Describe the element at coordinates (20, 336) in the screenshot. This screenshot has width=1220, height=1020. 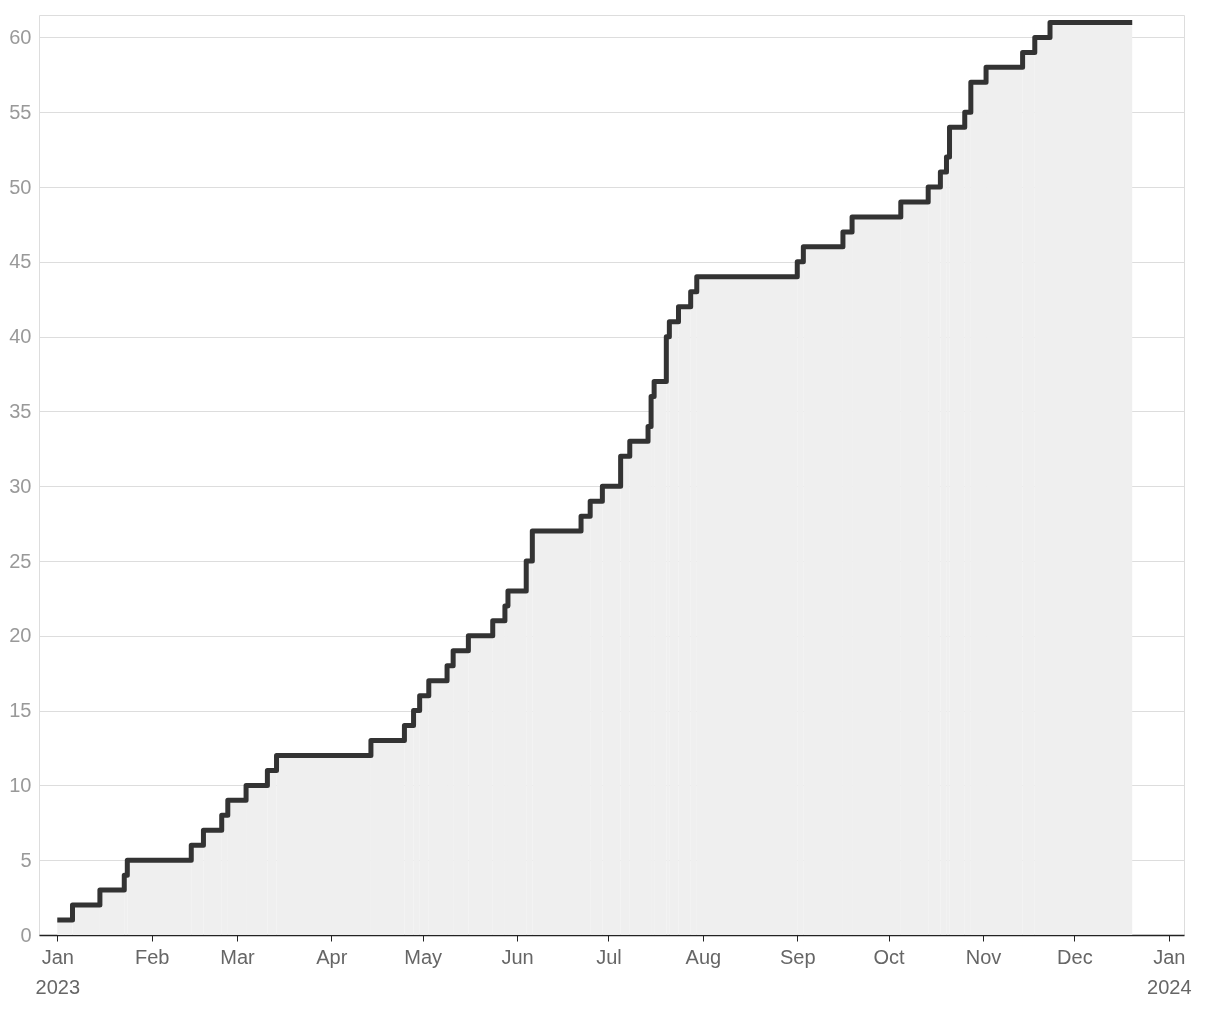
I see `y-tick-label: 40` at that location.